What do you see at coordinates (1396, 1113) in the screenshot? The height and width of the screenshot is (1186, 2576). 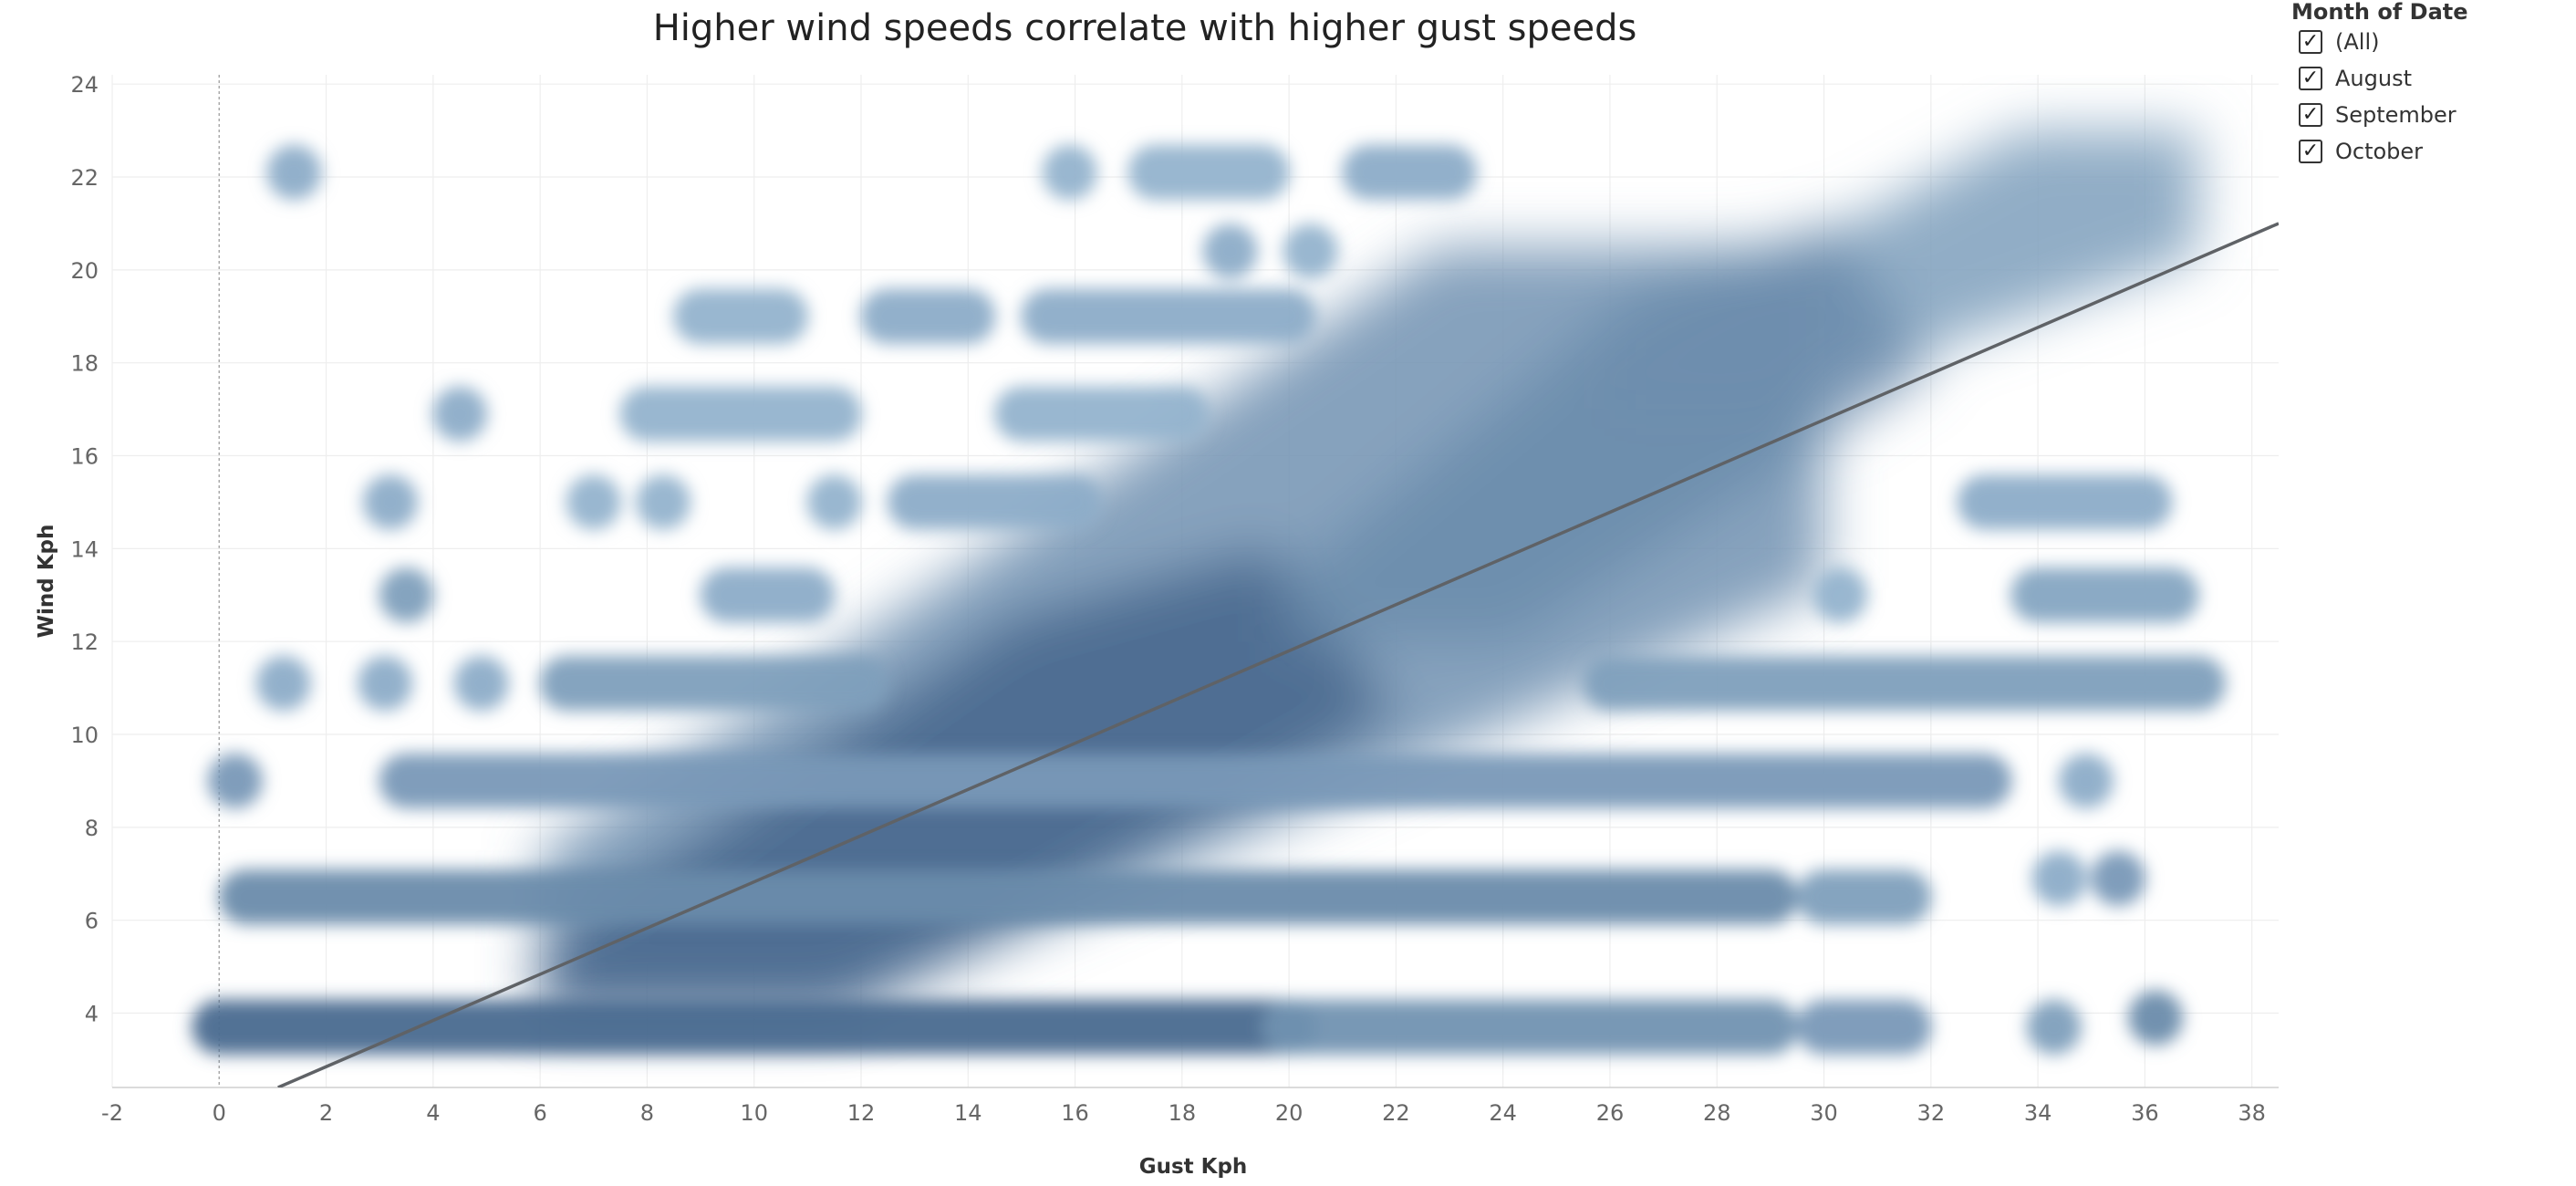 I see `x-tick-label: 22` at bounding box center [1396, 1113].